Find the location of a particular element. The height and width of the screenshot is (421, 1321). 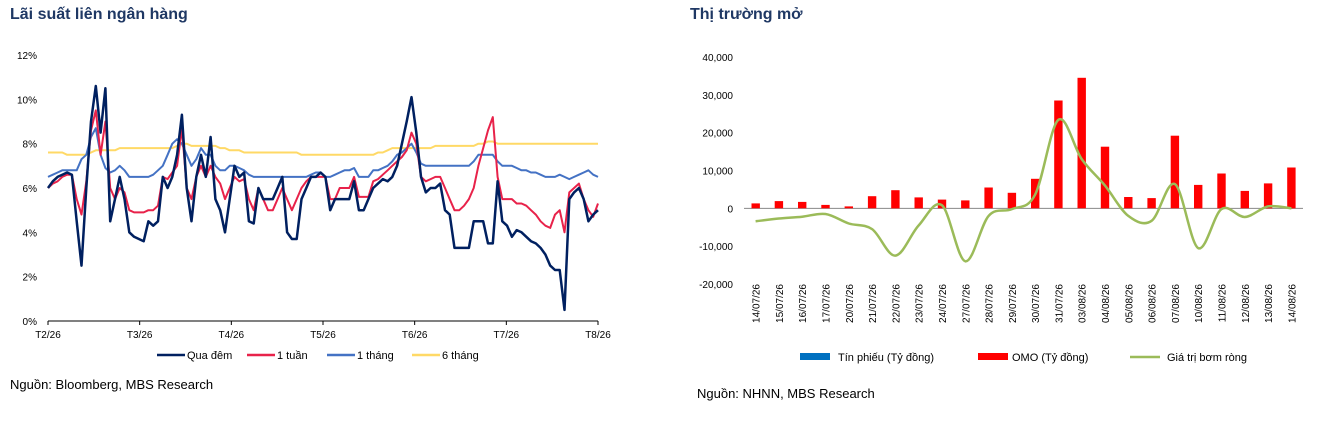

x-tick-label: T6/26 is located at coordinates (415, 335).